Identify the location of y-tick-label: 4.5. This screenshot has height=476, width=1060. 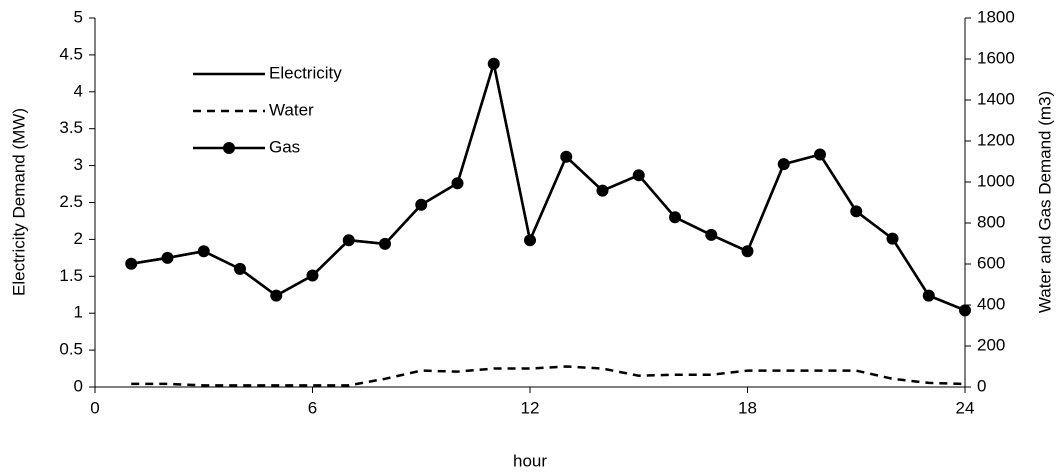
(71, 53).